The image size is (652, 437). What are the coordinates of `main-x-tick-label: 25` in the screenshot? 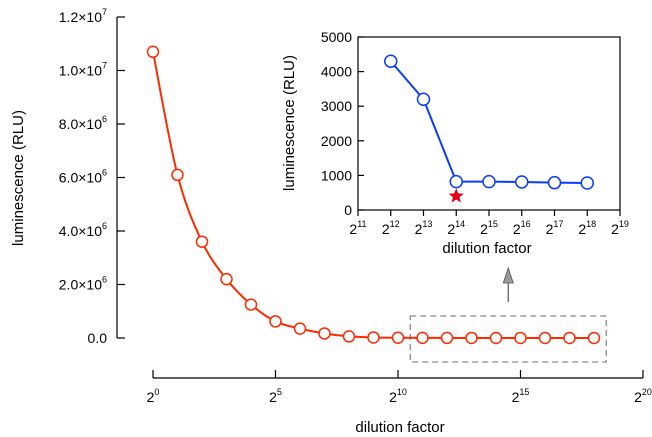 It's located at (275, 396).